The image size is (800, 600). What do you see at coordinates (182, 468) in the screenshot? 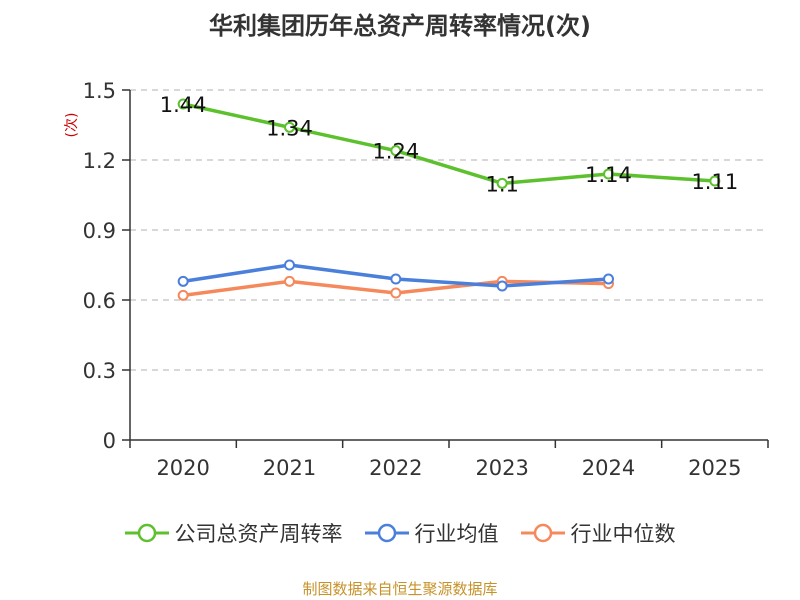
I see `x-tick-label: 2020` at bounding box center [182, 468].